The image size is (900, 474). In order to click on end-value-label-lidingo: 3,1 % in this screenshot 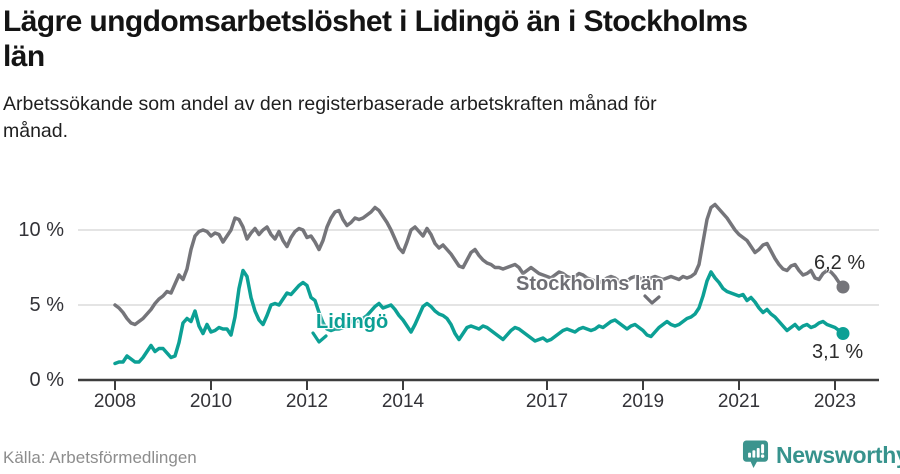, I will do `click(838, 352)`.